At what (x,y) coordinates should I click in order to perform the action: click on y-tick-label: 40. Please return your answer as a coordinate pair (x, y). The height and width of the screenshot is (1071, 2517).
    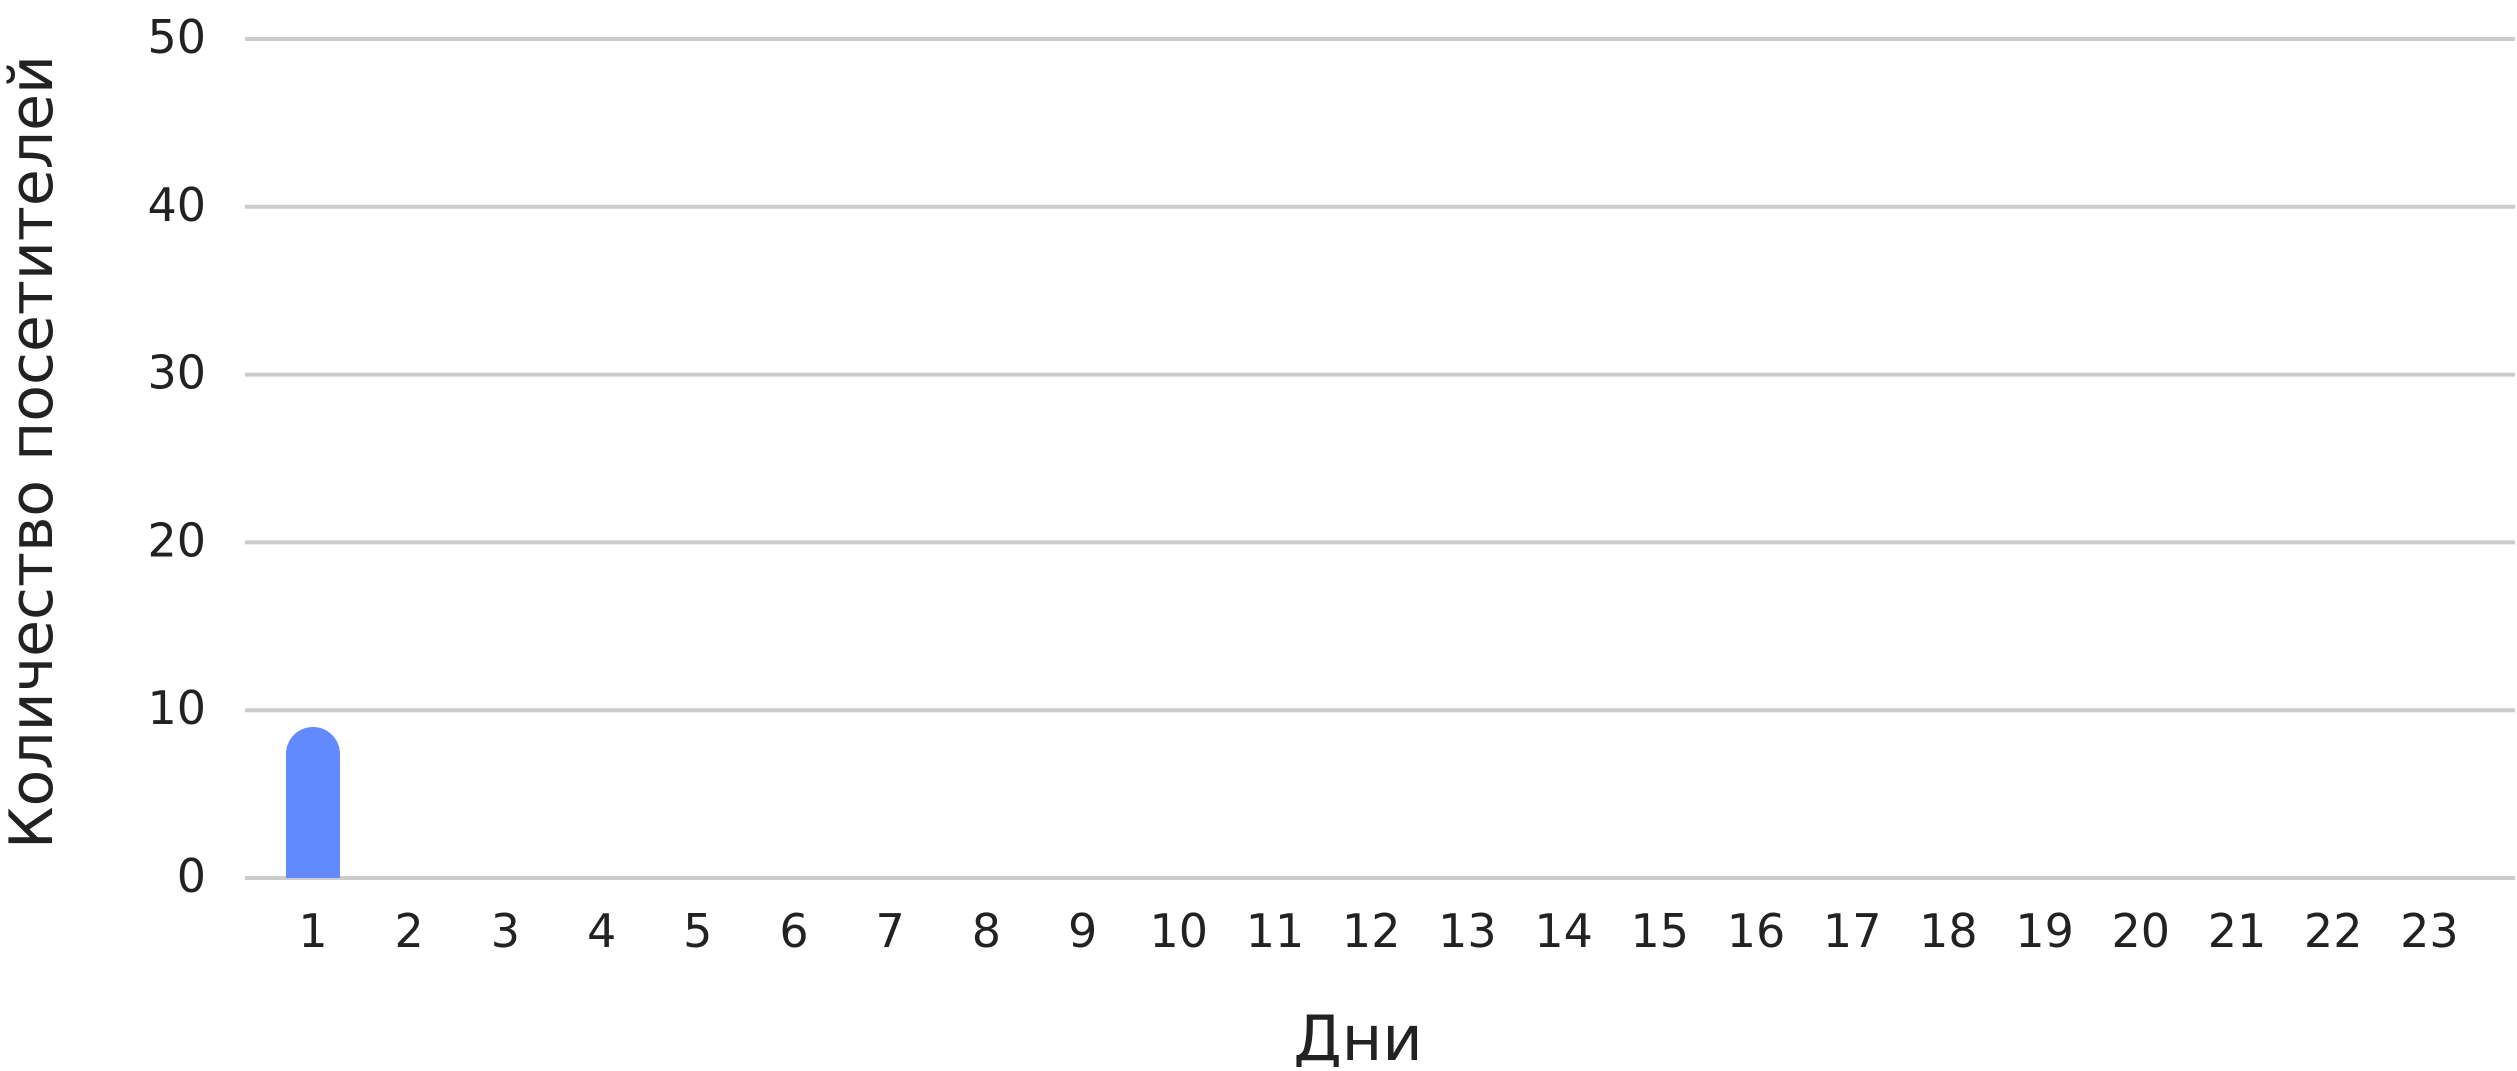
    Looking at the image, I should click on (176, 205).